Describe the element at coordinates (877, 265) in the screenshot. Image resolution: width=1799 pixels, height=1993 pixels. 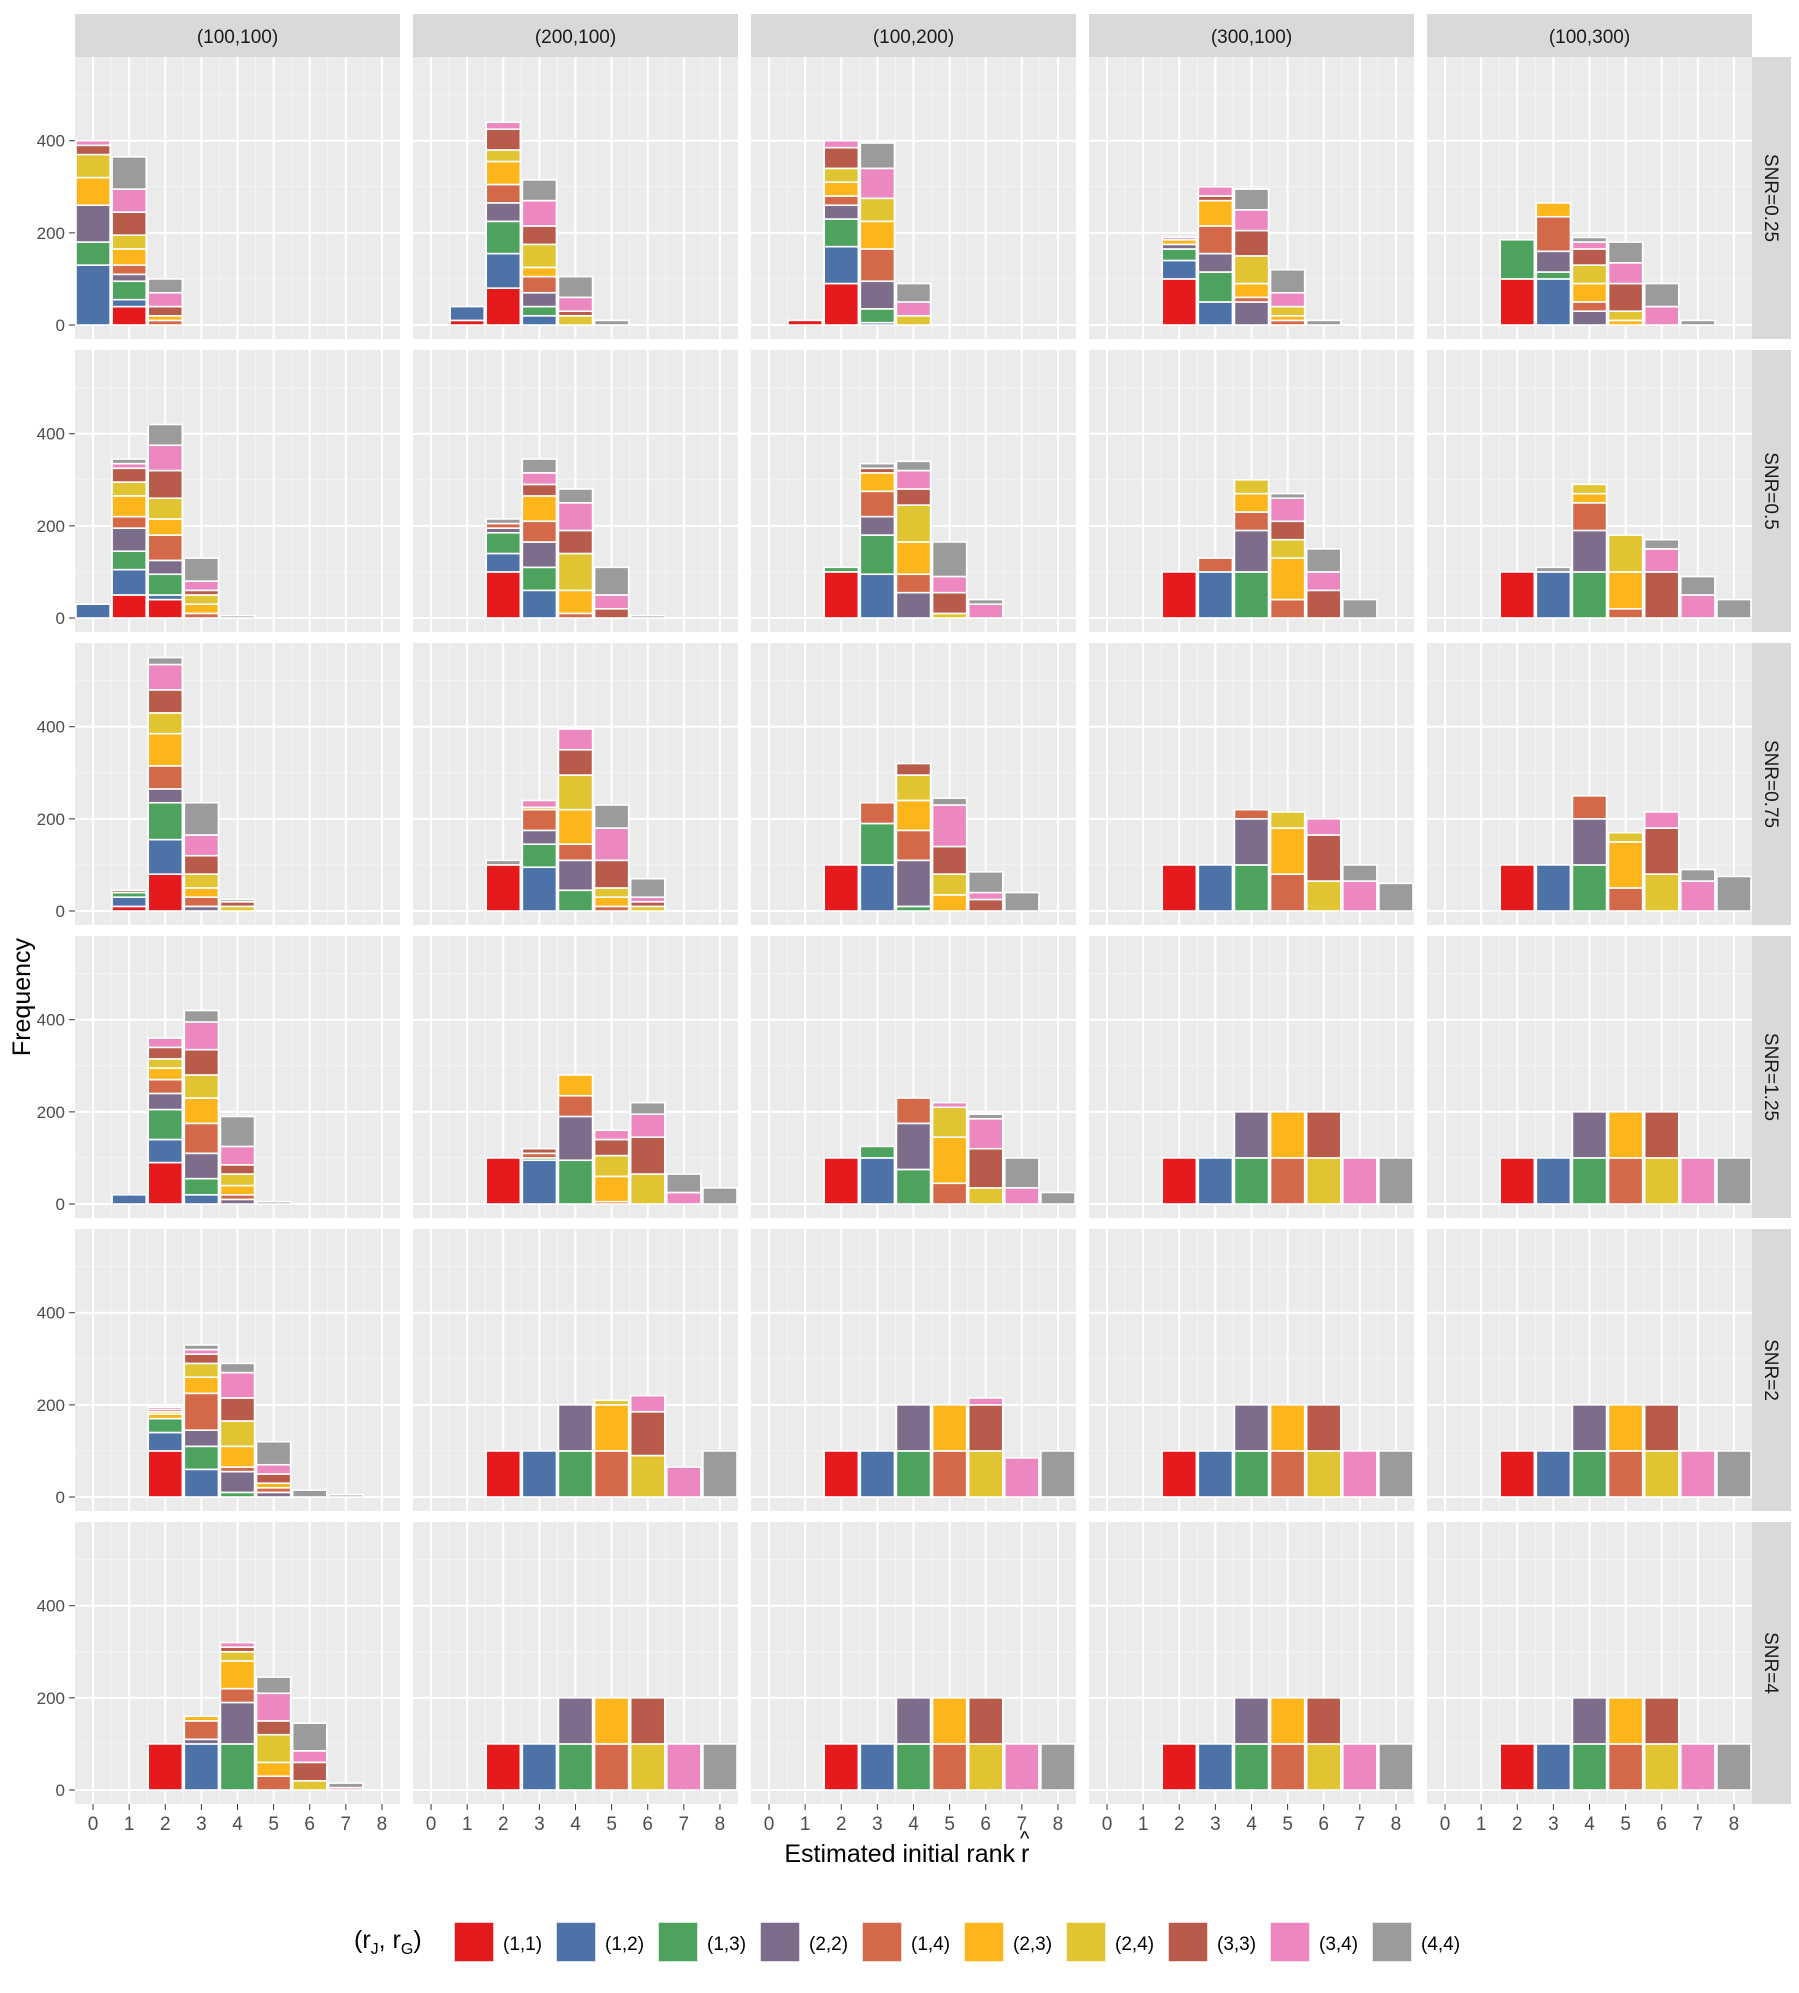
I see `bar-segment-r0-c2-x3-s4` at that location.